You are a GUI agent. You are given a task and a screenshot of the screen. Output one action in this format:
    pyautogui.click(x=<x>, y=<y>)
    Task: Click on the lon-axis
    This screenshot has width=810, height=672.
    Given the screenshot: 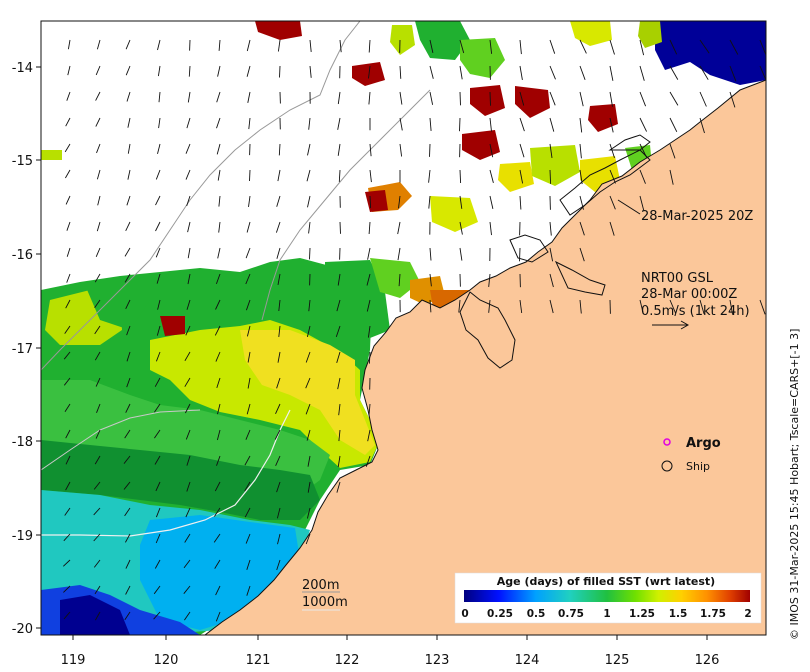 What is the action you would take?
    pyautogui.click(x=390, y=637)
    